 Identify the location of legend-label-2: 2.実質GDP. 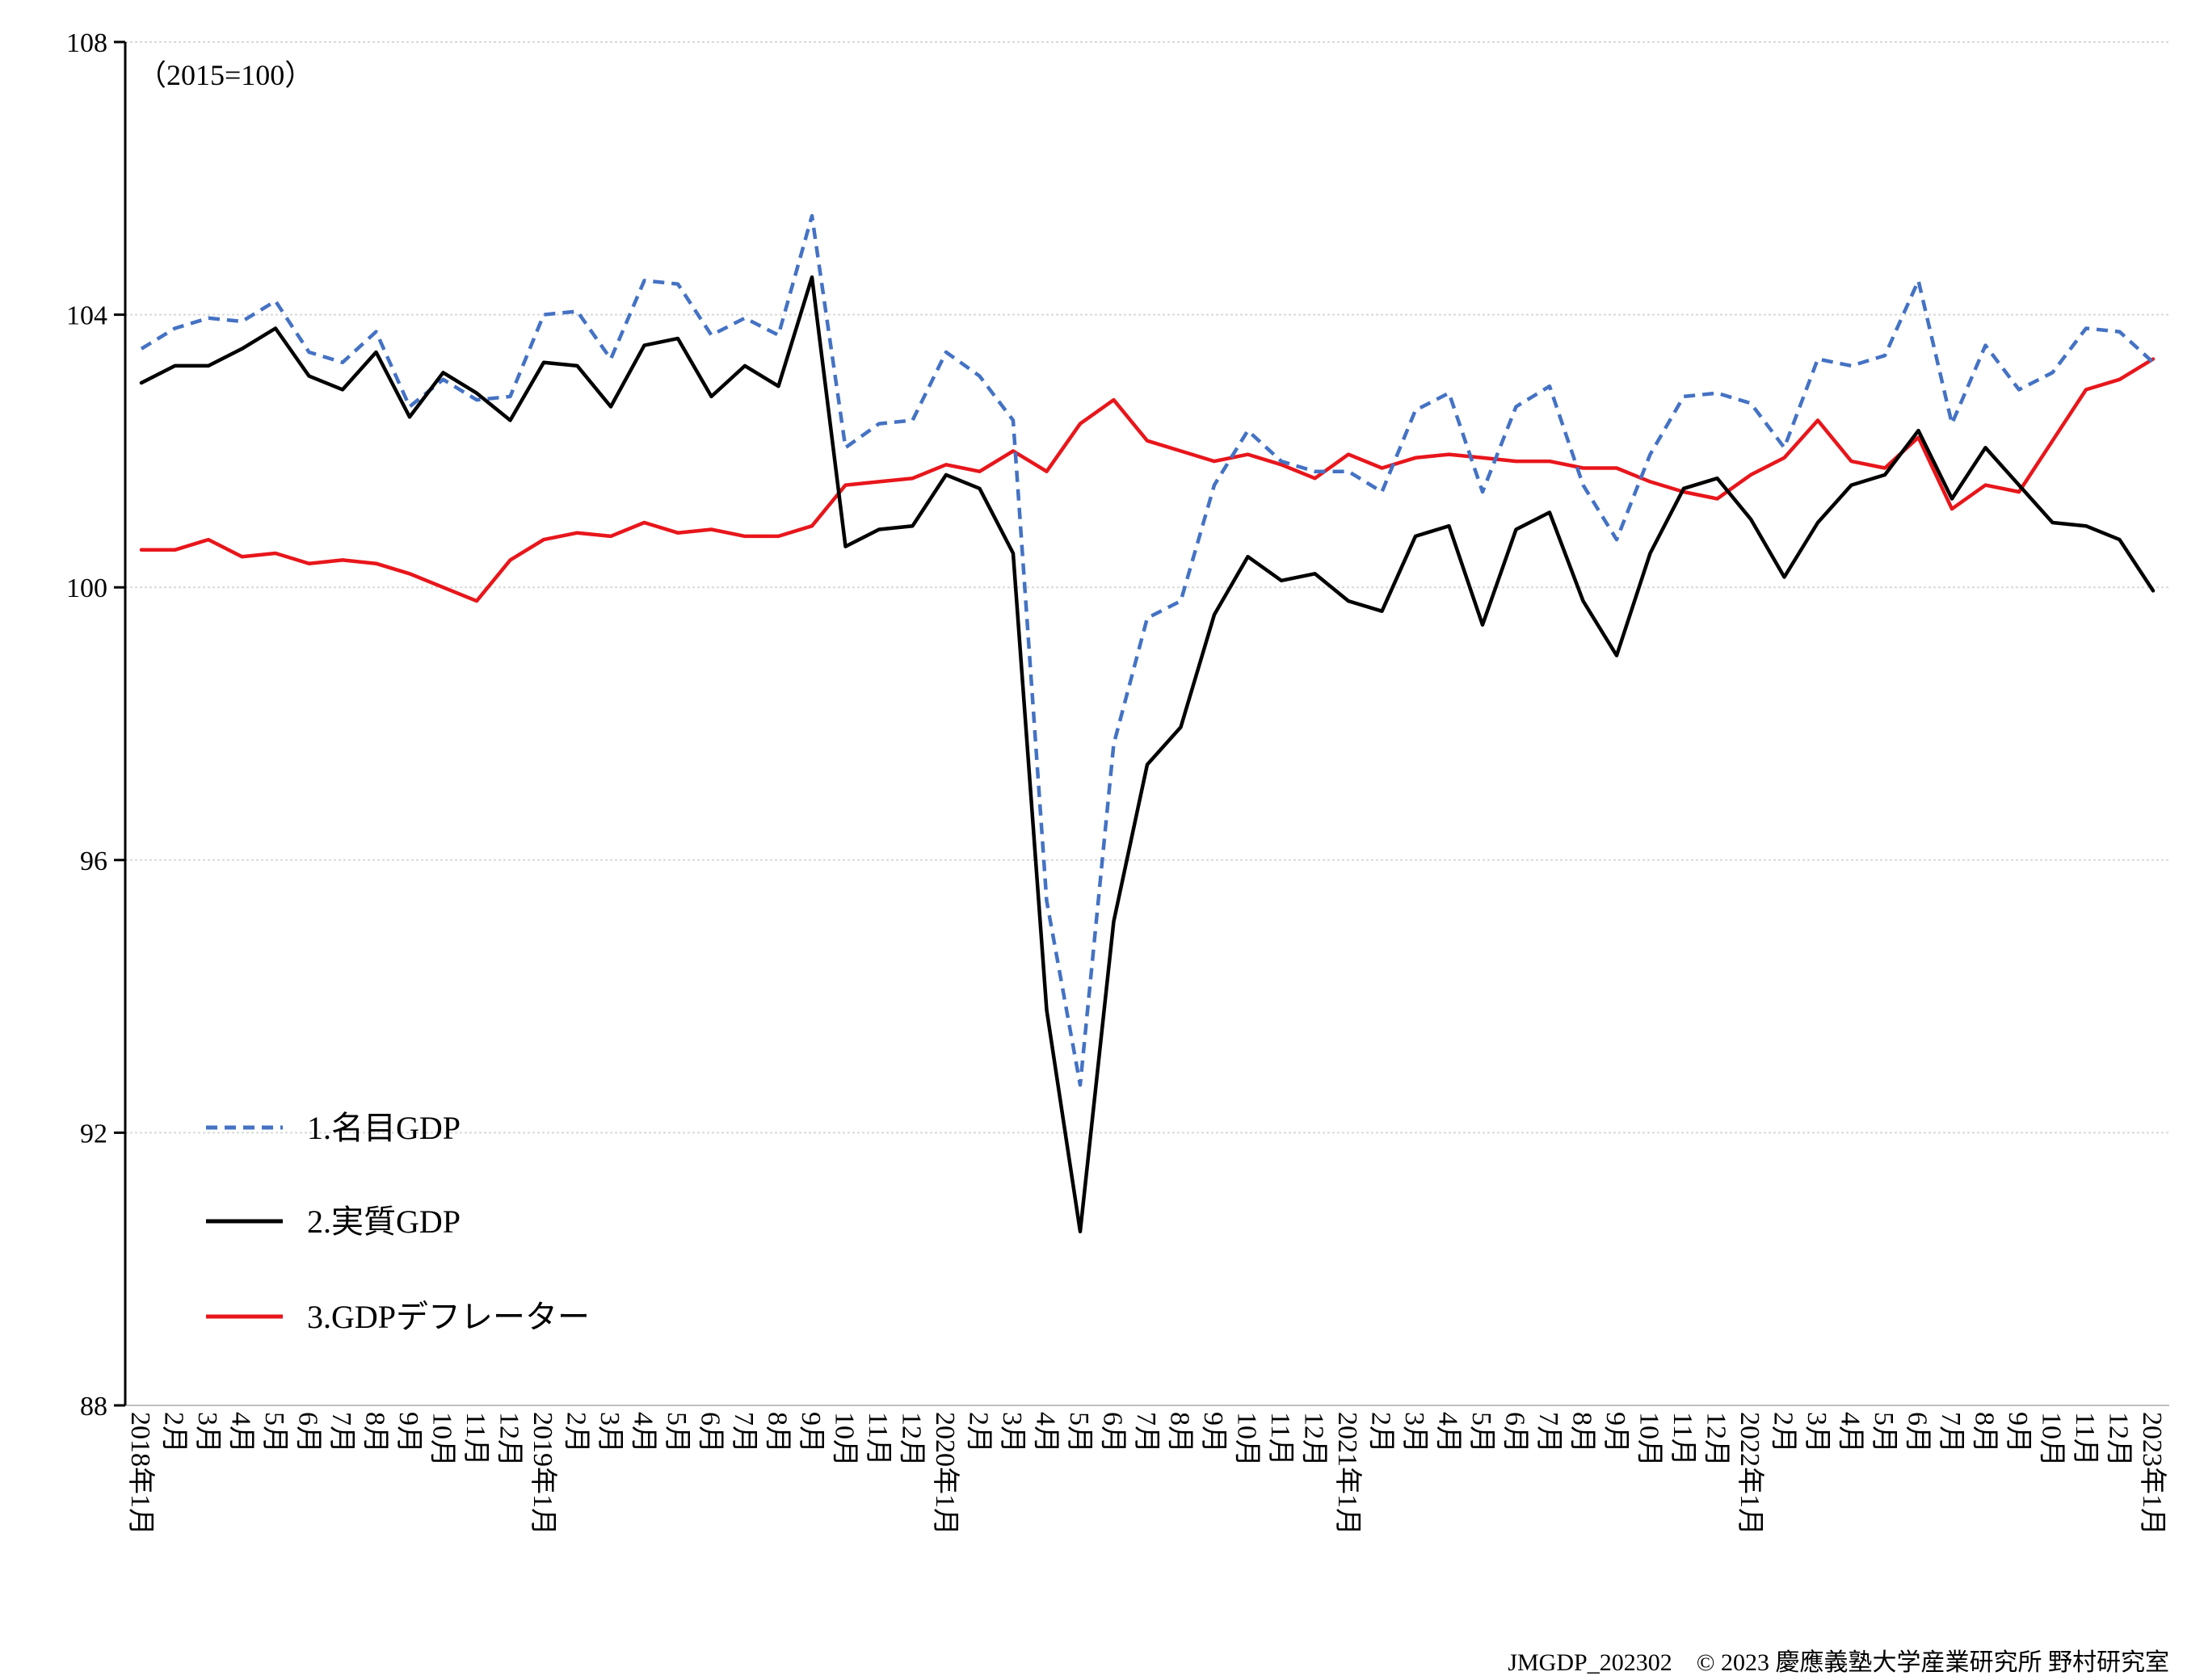
(384, 1222).